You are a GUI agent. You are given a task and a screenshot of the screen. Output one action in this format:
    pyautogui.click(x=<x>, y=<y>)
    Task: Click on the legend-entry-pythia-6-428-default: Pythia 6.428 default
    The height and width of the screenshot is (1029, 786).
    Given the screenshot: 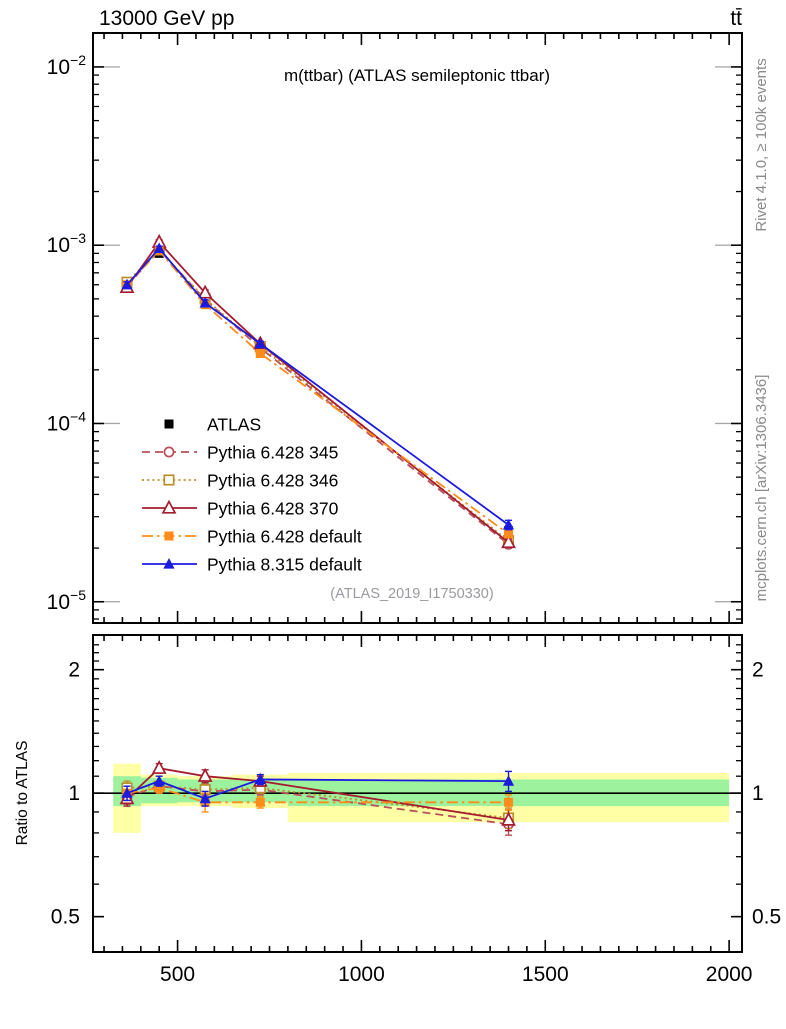 What is the action you would take?
    pyautogui.click(x=252, y=537)
    